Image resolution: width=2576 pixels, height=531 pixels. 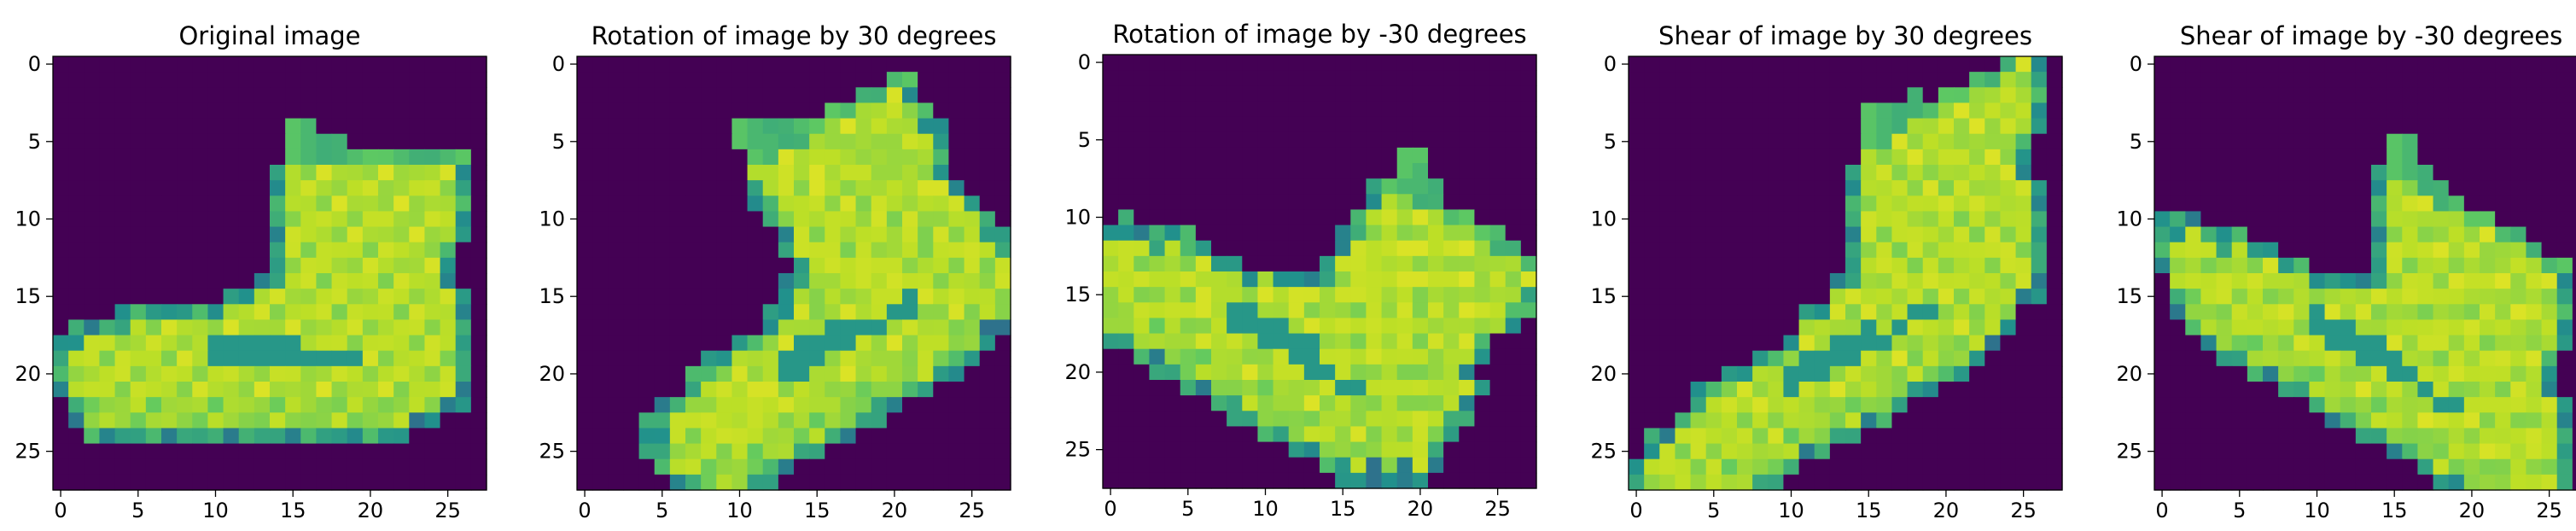 What do you see at coordinates (28, 374) in the screenshot?
I see `y-tick-label: 20` at bounding box center [28, 374].